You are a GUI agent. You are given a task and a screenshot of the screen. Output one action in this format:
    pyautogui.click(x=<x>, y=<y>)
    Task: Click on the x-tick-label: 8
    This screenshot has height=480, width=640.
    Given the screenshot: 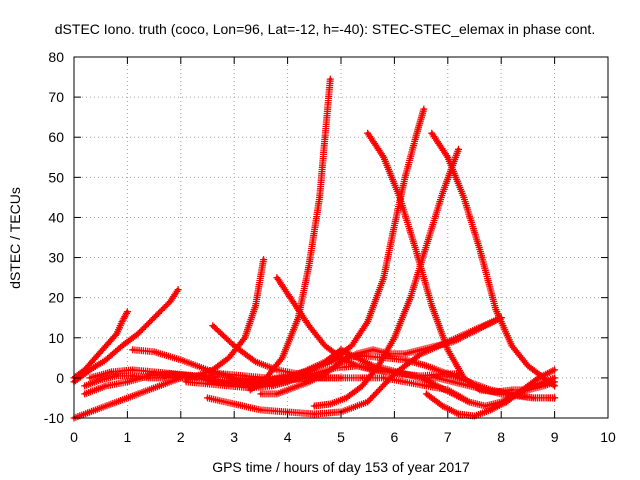 What is the action you would take?
    pyautogui.click(x=501, y=437)
    